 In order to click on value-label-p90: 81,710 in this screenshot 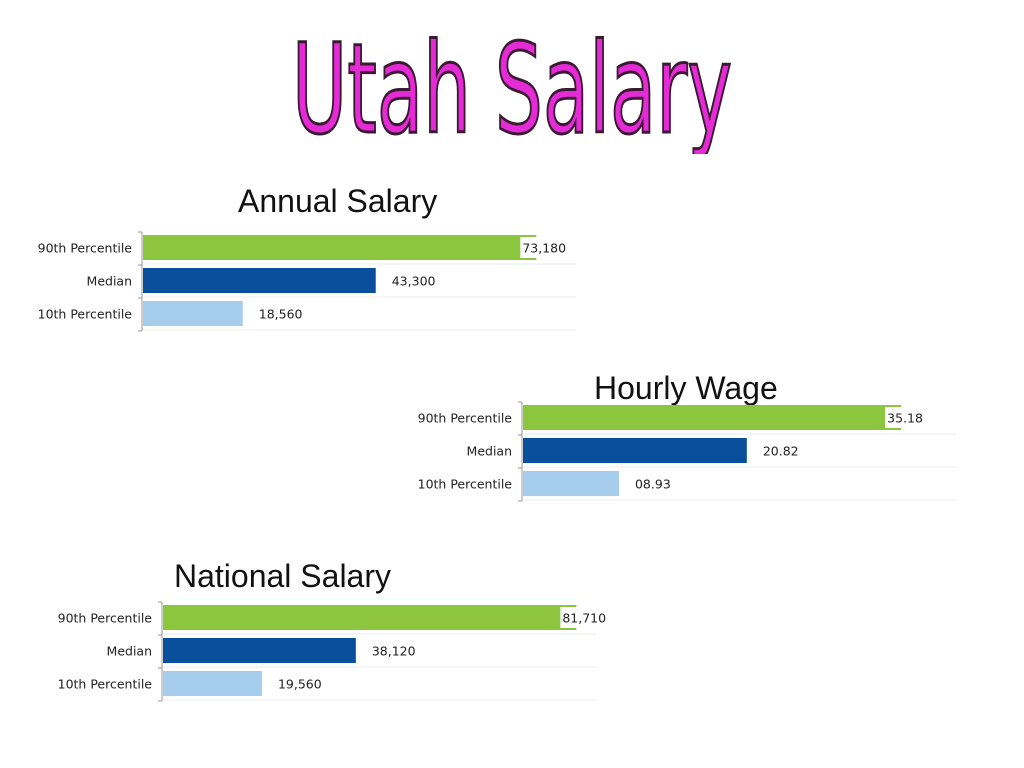, I will do `click(584, 618)`.